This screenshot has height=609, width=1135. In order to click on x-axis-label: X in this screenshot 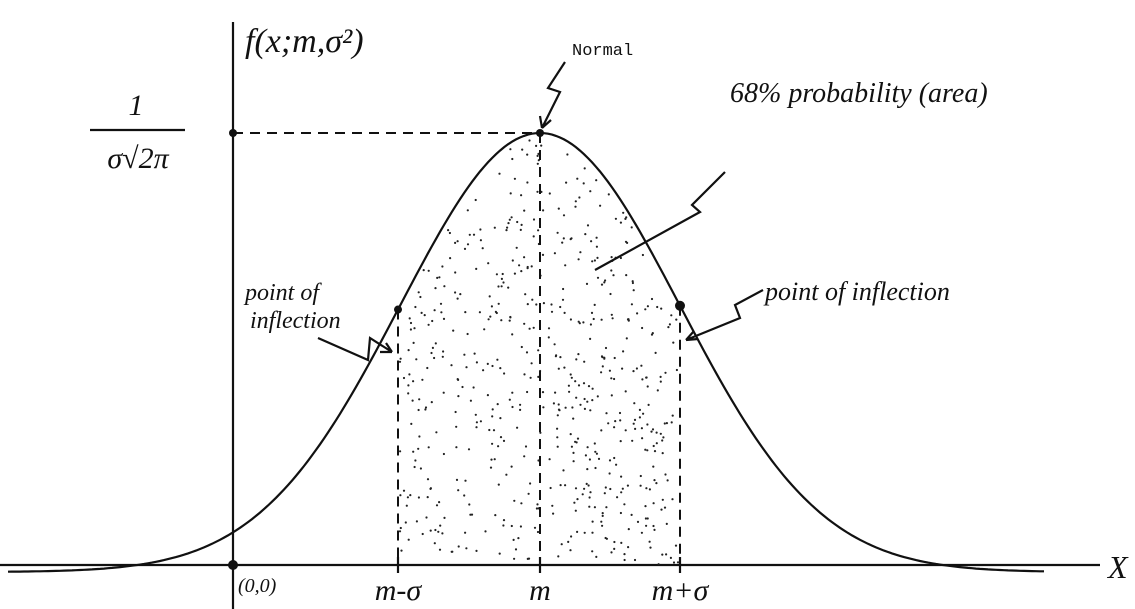, I will do `click(1117, 567)`.